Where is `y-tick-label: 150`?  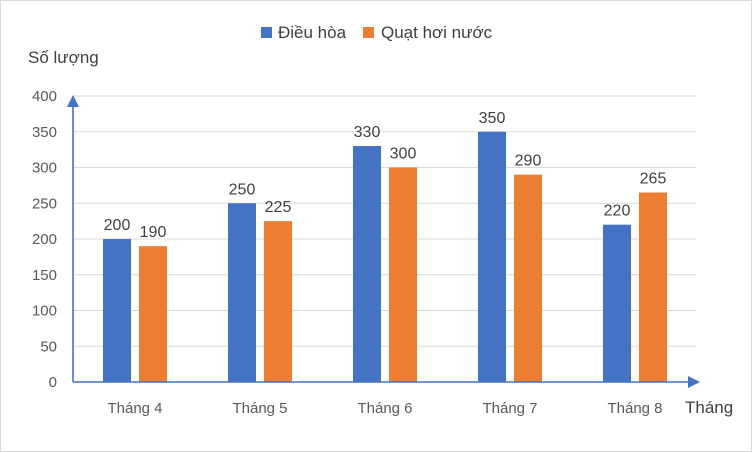
y-tick-label: 150 is located at coordinates (44, 275).